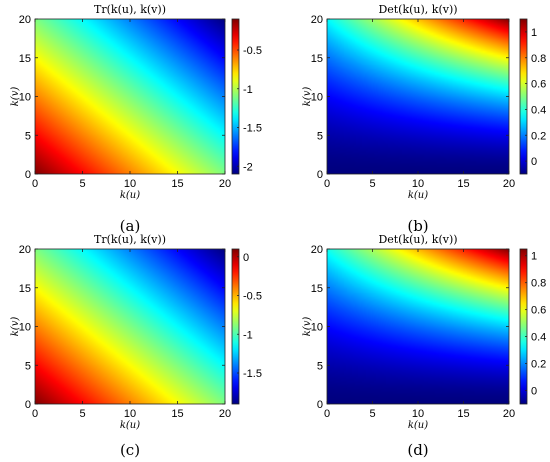 The height and width of the screenshot is (462, 550). I want to click on heatmap-c, so click(130, 326).